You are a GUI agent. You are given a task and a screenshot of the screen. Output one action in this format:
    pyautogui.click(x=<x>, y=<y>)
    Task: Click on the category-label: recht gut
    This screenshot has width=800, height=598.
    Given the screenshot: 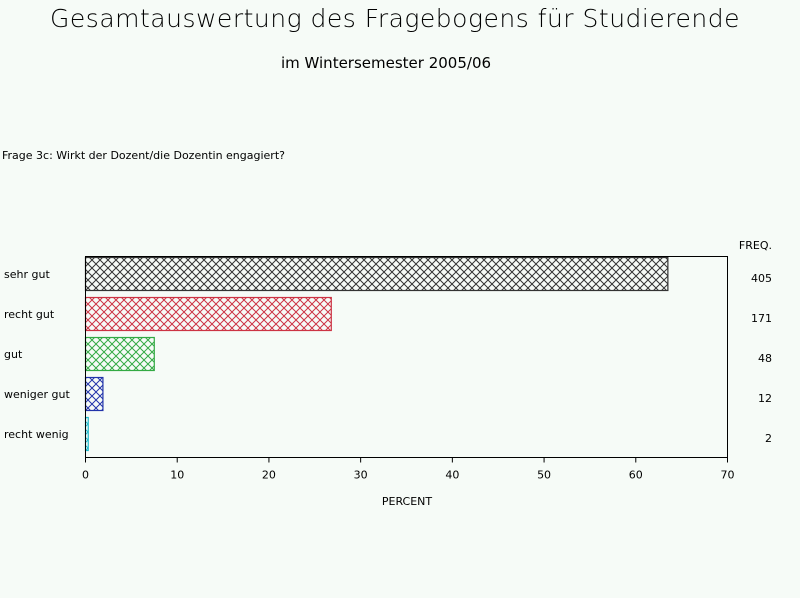 What is the action you would take?
    pyautogui.click(x=29, y=314)
    